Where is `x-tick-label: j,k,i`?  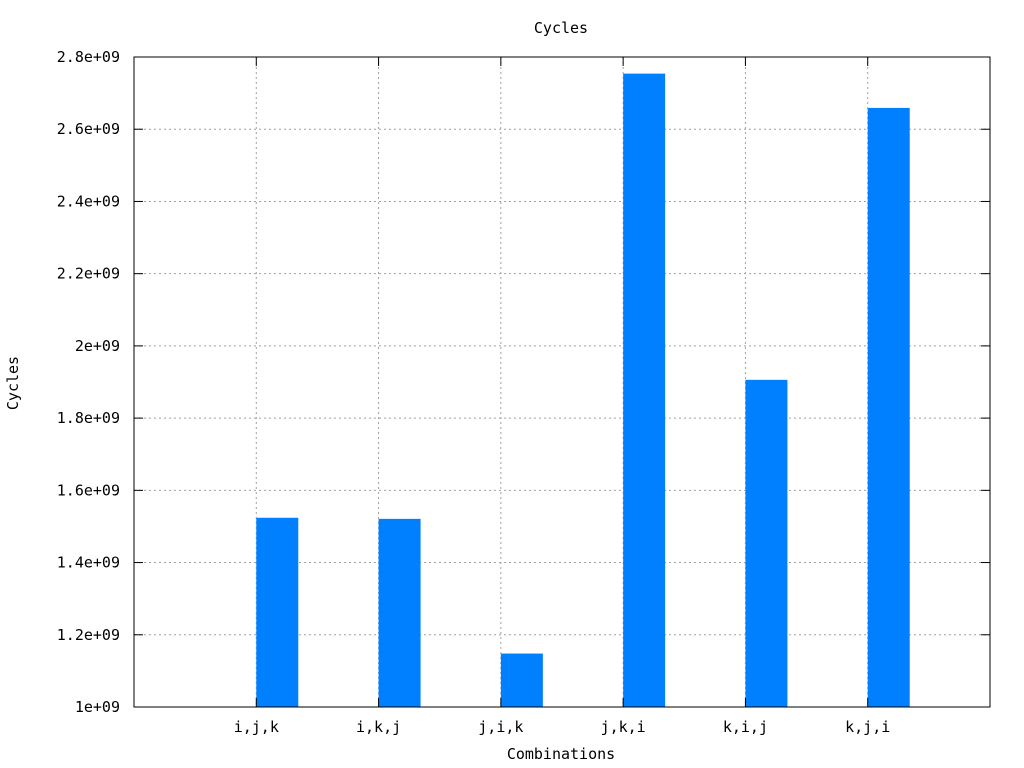
x-tick-label: j,k,i is located at coordinates (623, 727).